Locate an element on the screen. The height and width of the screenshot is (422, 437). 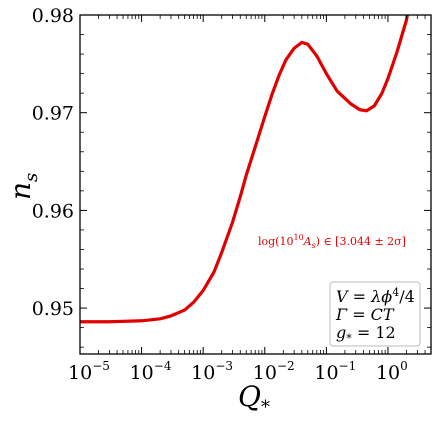
x-axis-label: Q* is located at coordinates (254, 399).